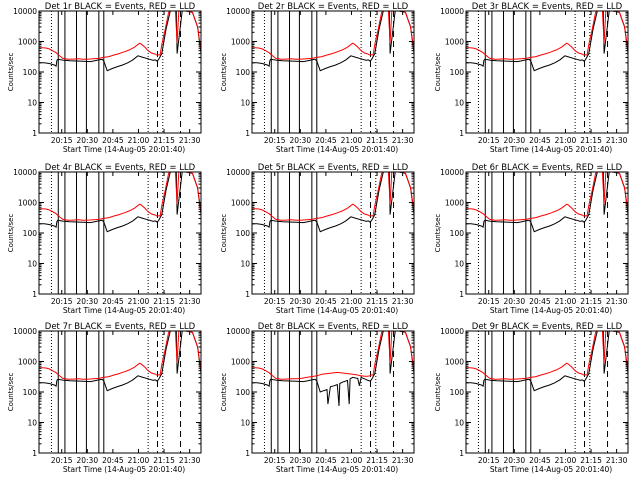 Image resolution: width=640 pixels, height=480 pixels. I want to click on panel-title: Det 6r BLACK = Events, RED = LLD, so click(547, 168).